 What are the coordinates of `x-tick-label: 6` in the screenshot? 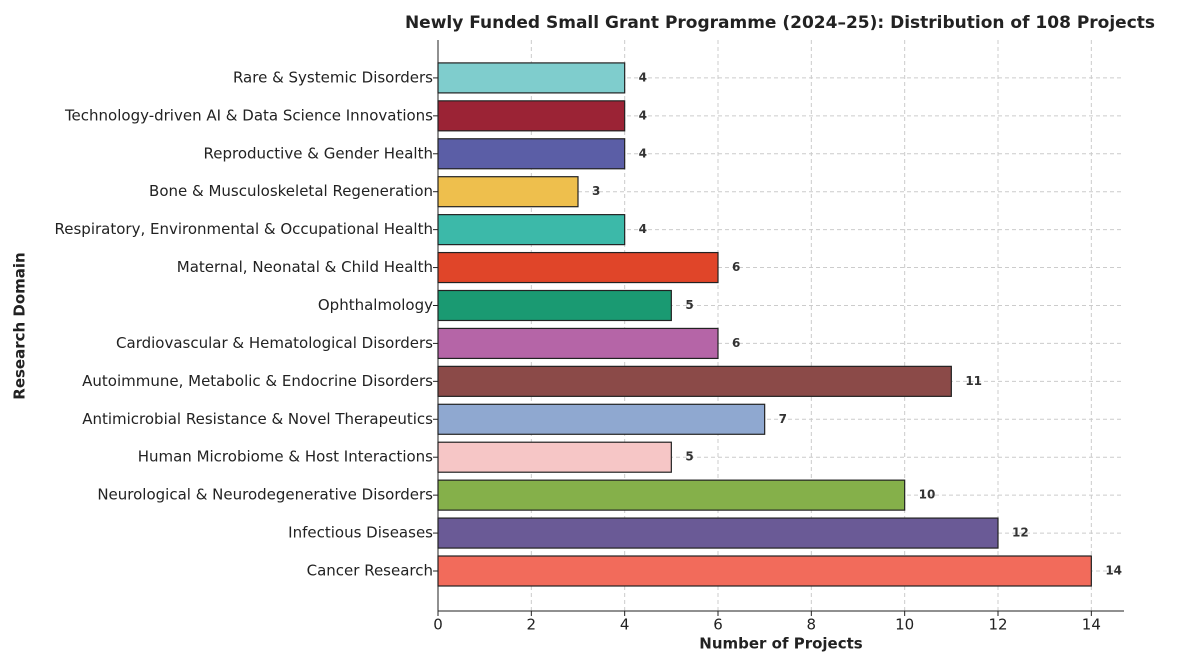 It's located at (718, 625).